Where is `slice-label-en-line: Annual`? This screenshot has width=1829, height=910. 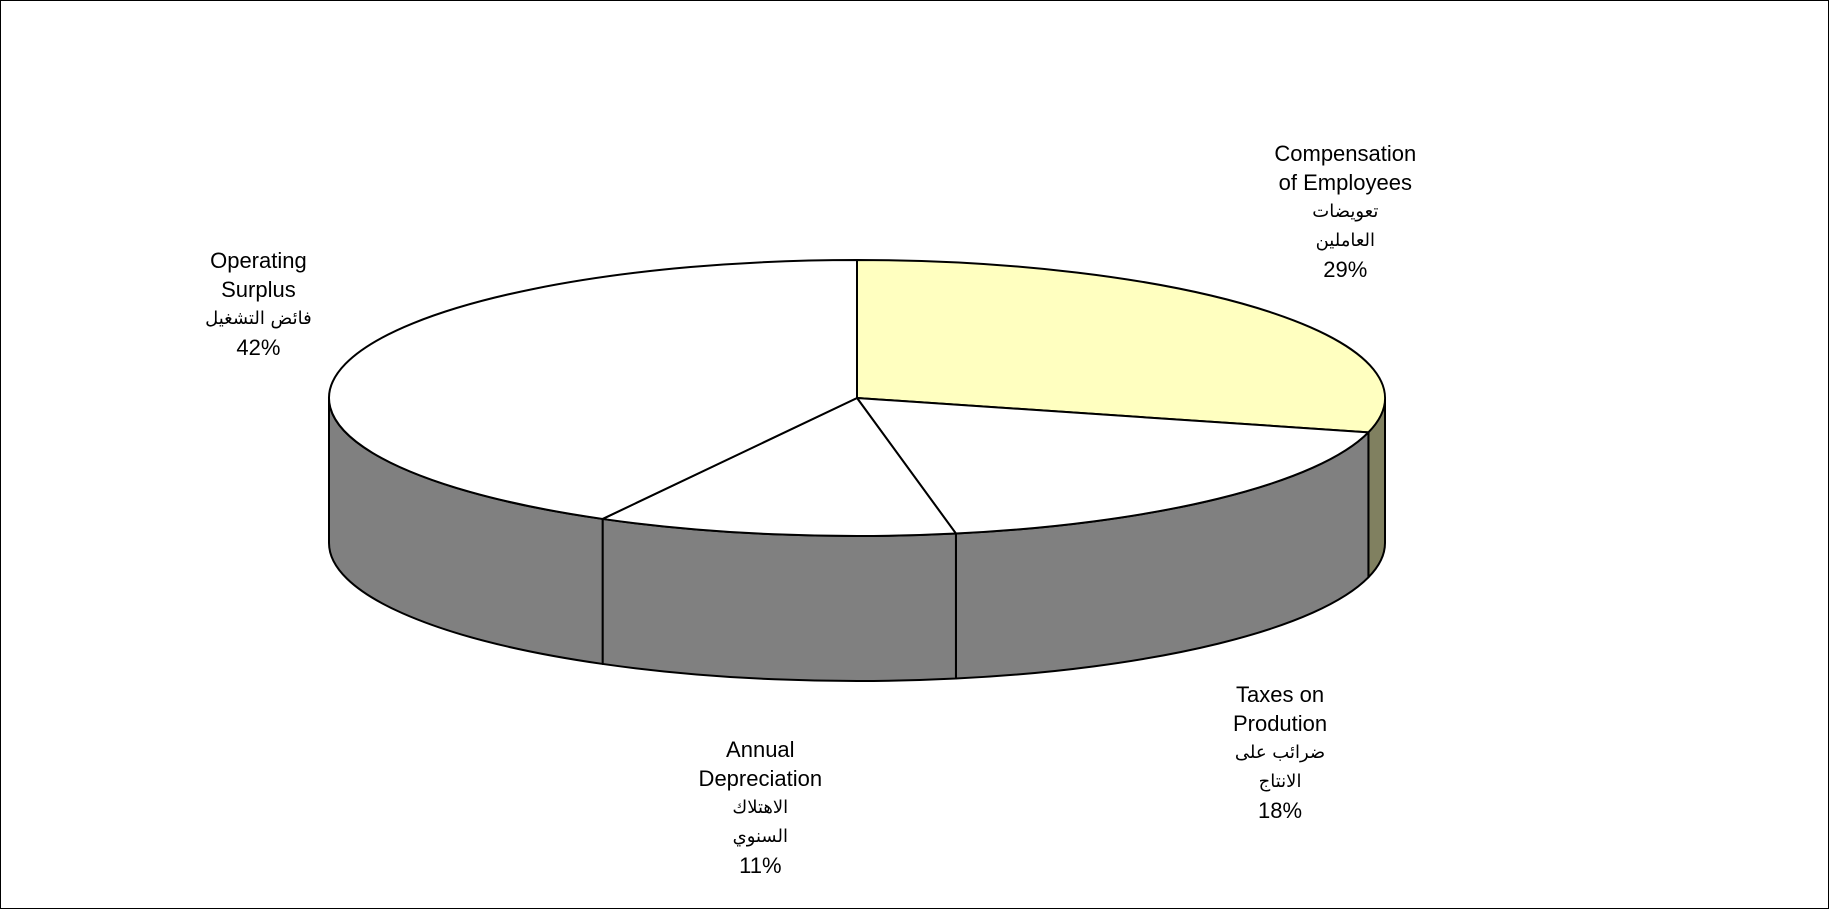 slice-label-en-line: Annual is located at coordinates (760, 750).